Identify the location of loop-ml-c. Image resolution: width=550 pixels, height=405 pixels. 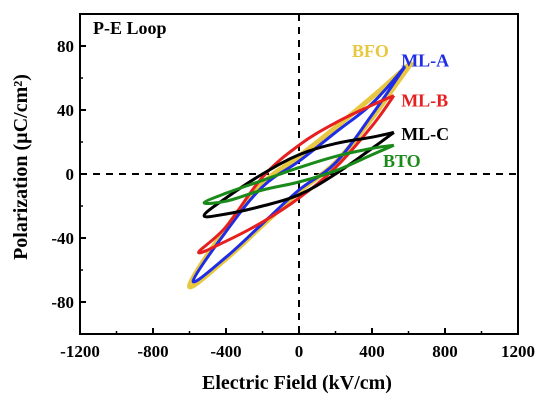
(298, 174).